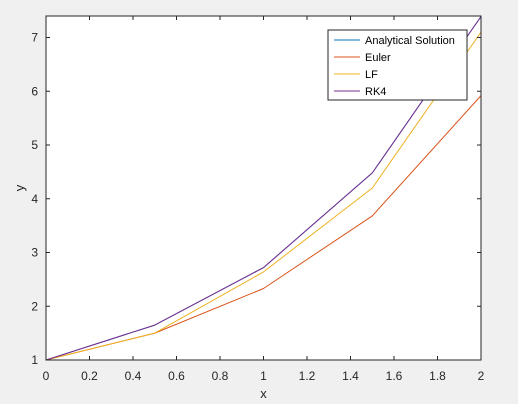 The width and height of the screenshot is (518, 404). I want to click on x-tick-label: 0.8, so click(220, 376).